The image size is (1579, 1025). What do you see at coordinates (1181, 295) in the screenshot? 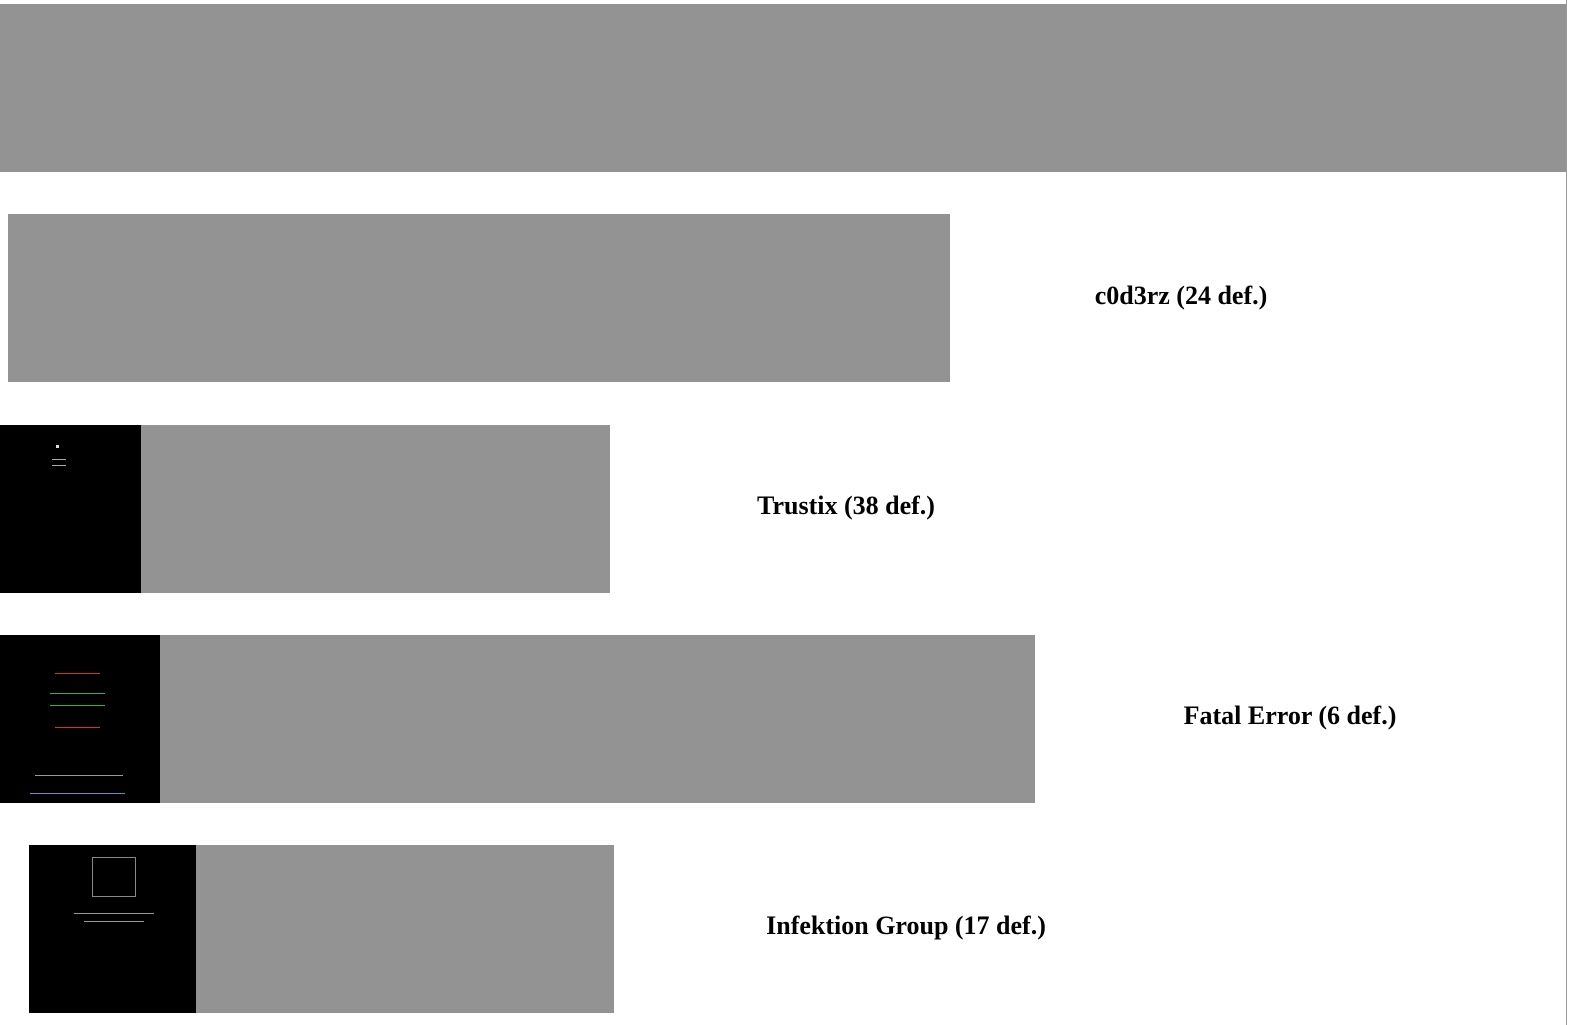
I see `group-label: c0d3rz (24 def.)` at bounding box center [1181, 295].